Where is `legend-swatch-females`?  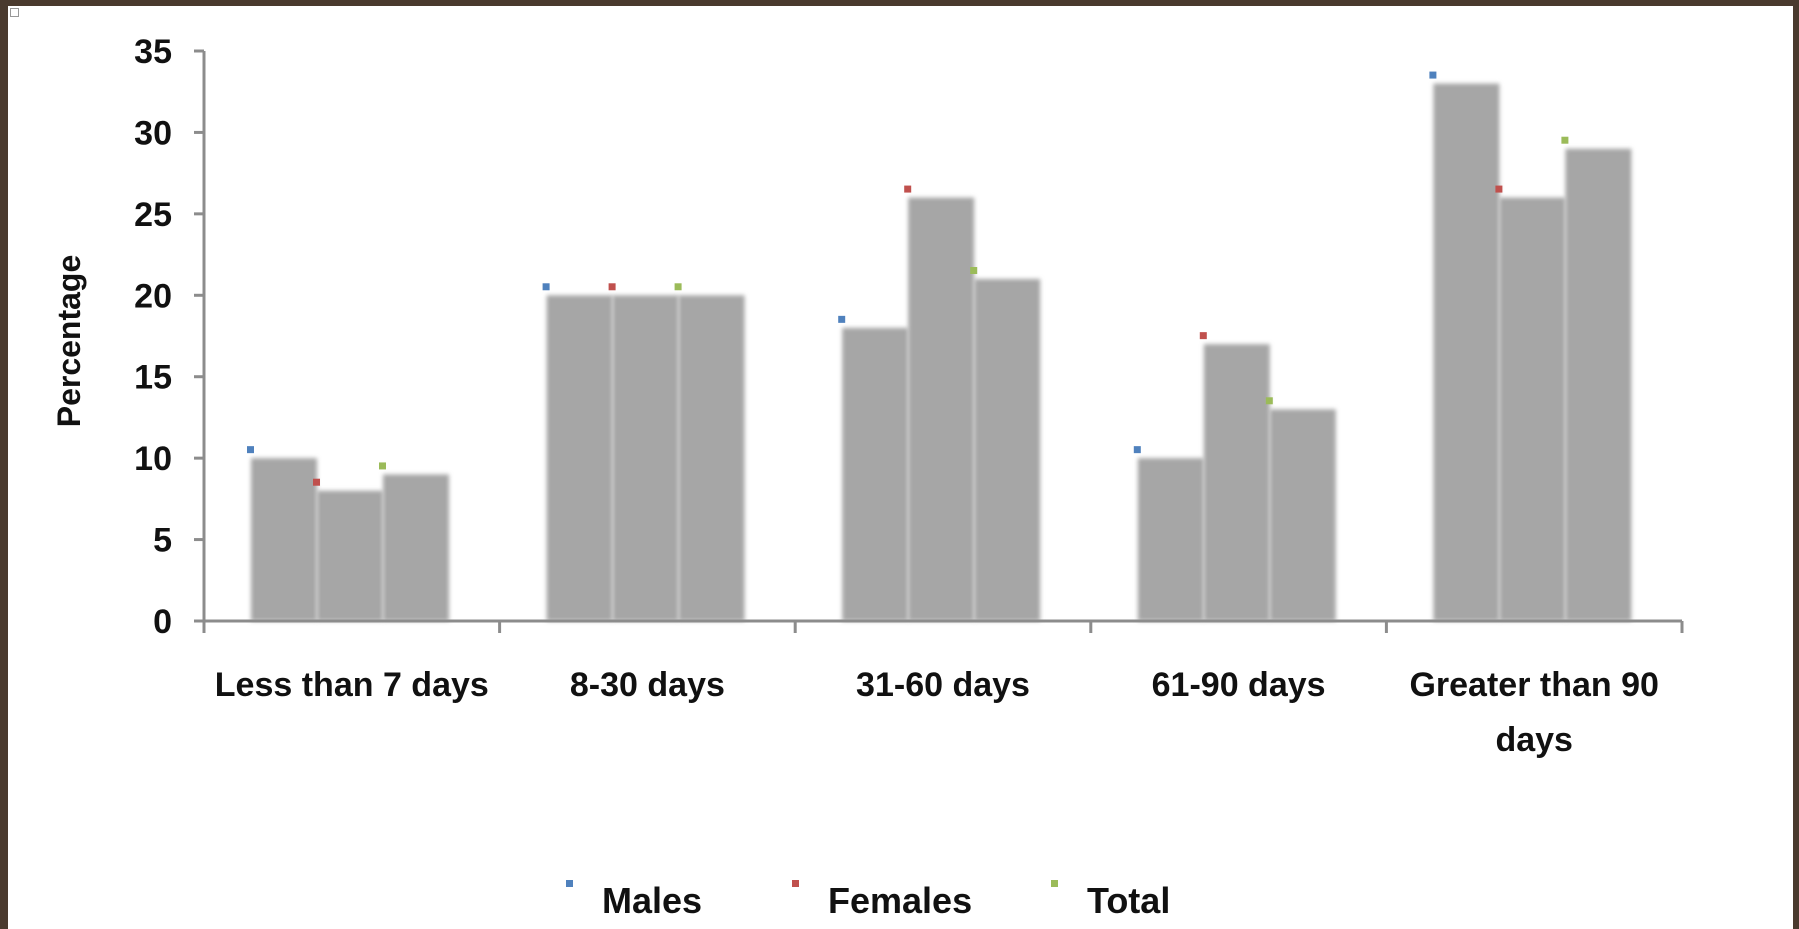
legend-swatch-females is located at coordinates (795, 883).